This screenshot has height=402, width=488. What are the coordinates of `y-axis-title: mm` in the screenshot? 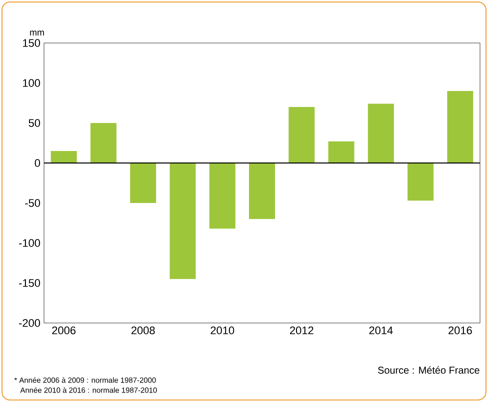 It's located at (37, 33).